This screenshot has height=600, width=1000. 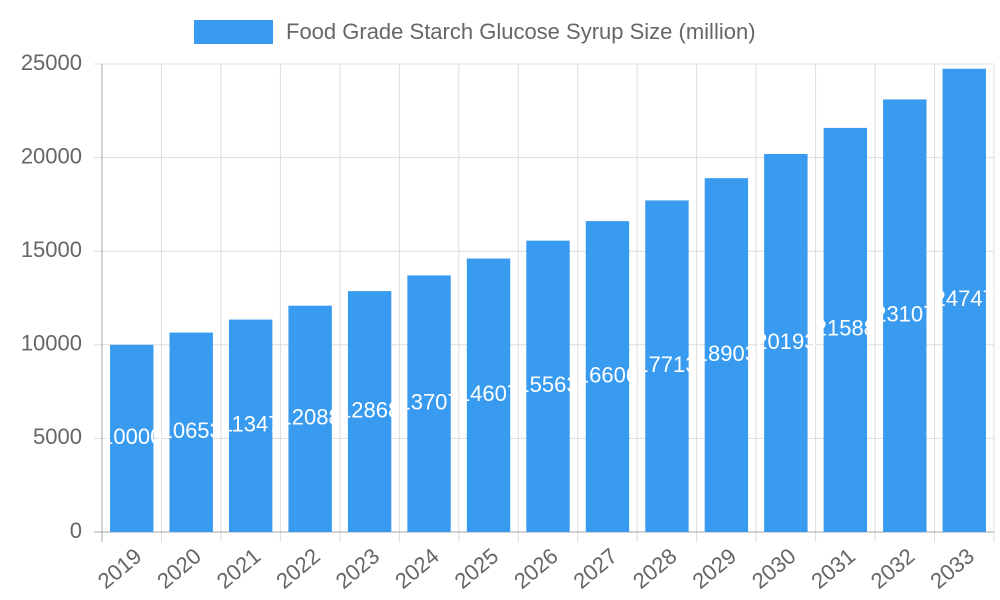 What do you see at coordinates (76, 530) in the screenshot?
I see `y-tick-label: 0` at bounding box center [76, 530].